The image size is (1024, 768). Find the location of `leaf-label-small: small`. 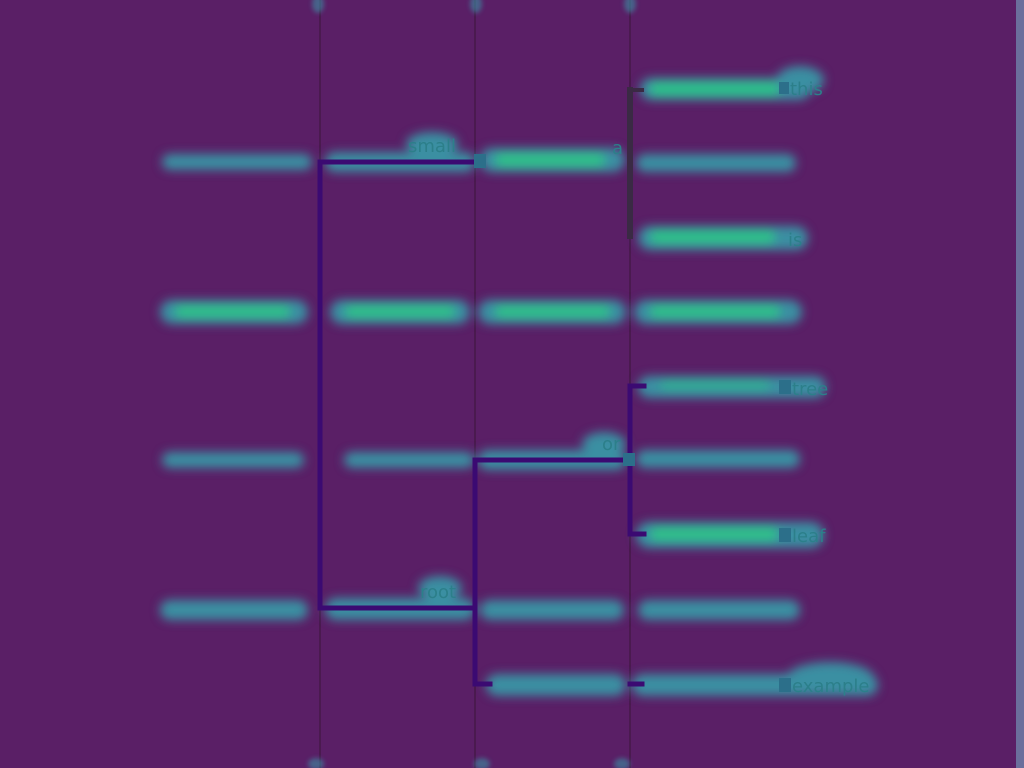

leaf-label-small: small is located at coordinates (432, 146).